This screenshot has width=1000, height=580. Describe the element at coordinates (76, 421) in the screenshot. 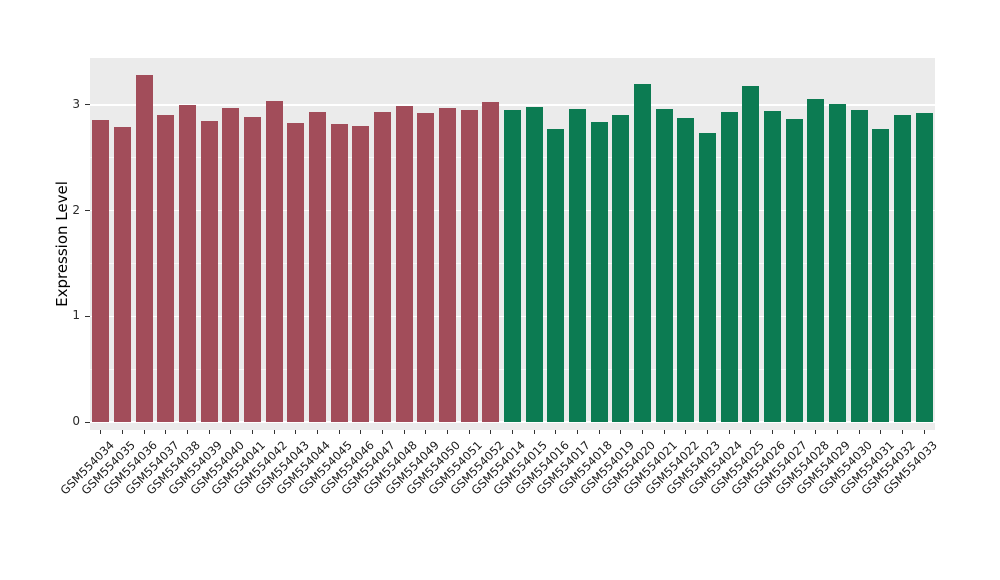

I see `y-tick-label: 0` at that location.